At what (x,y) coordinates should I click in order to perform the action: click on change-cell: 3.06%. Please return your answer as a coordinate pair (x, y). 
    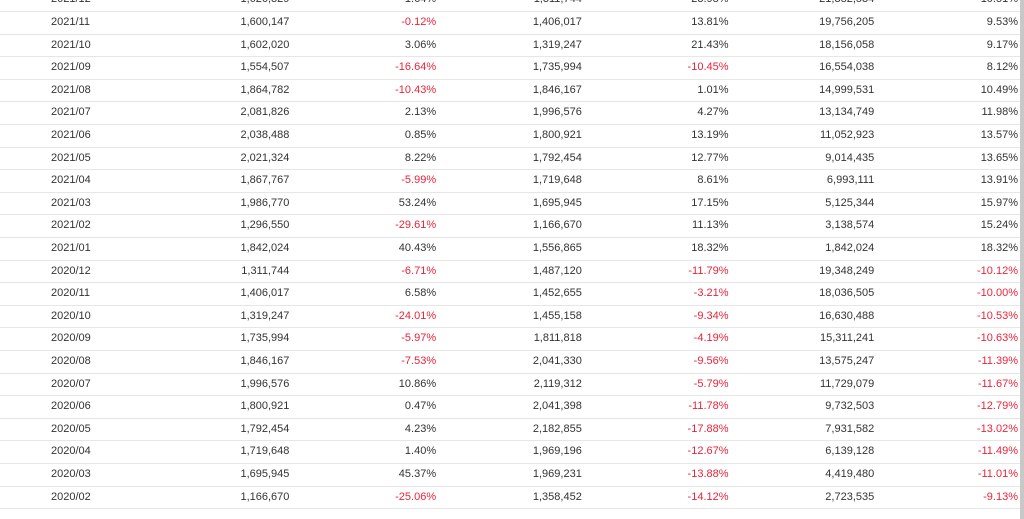
    Looking at the image, I should click on (363, 46).